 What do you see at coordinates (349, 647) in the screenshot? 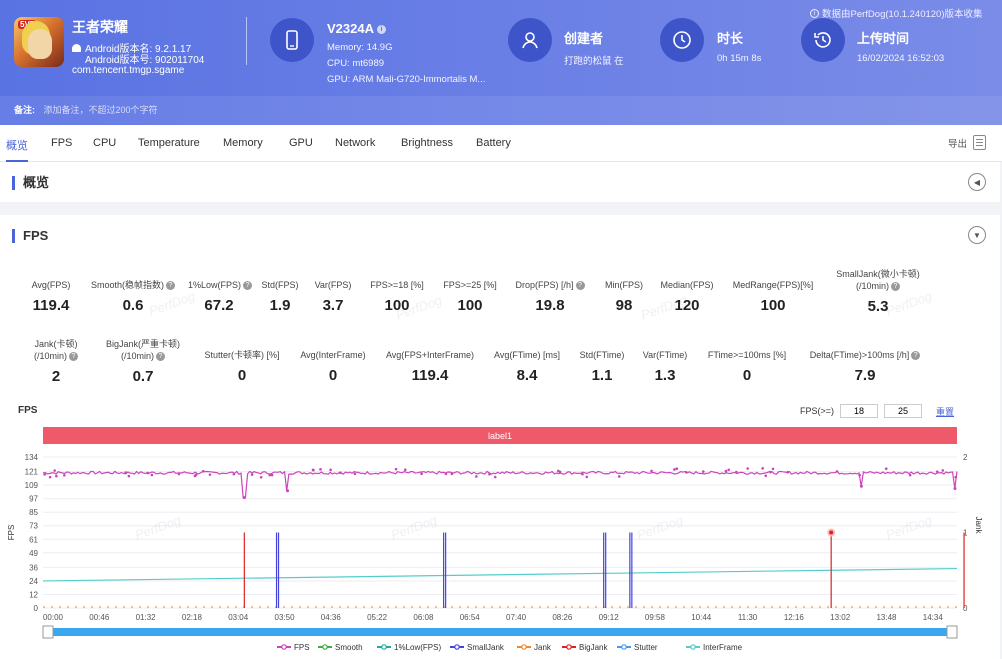
I see `legend-label: Smooth` at bounding box center [349, 647].